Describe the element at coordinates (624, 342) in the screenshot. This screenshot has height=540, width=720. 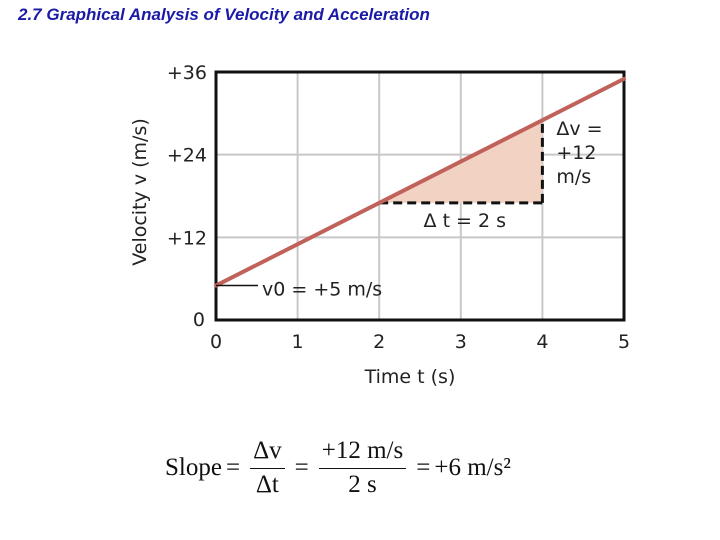
I see `x-tick-label: 5` at that location.